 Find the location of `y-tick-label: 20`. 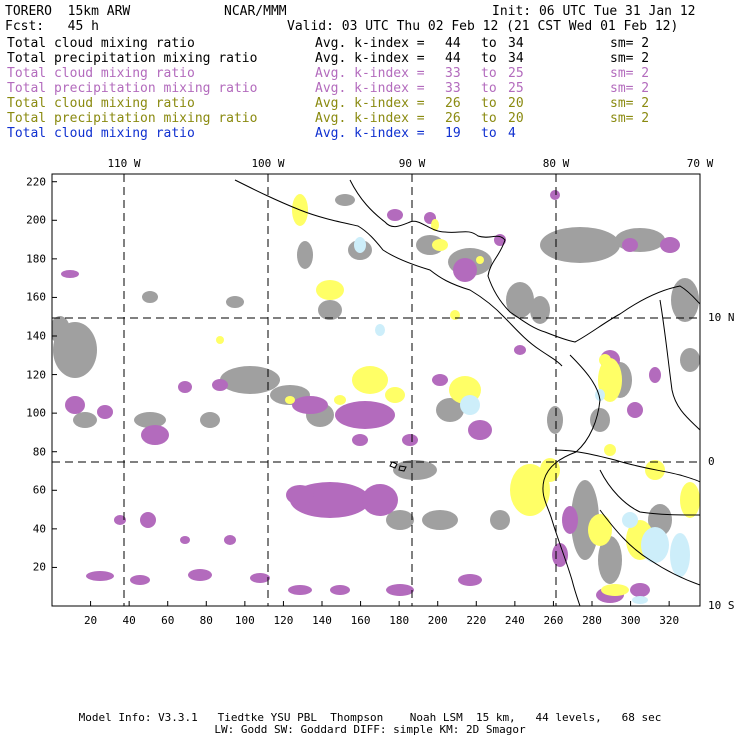

y-tick-label: 20 is located at coordinates (39, 567).